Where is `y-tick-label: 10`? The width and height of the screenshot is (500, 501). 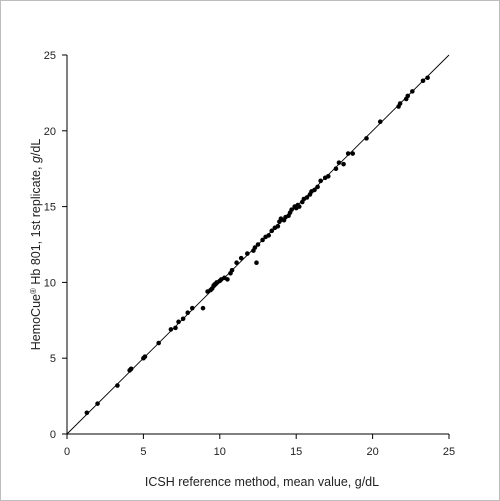
y-tick-label: 10 is located at coordinates (50, 283).